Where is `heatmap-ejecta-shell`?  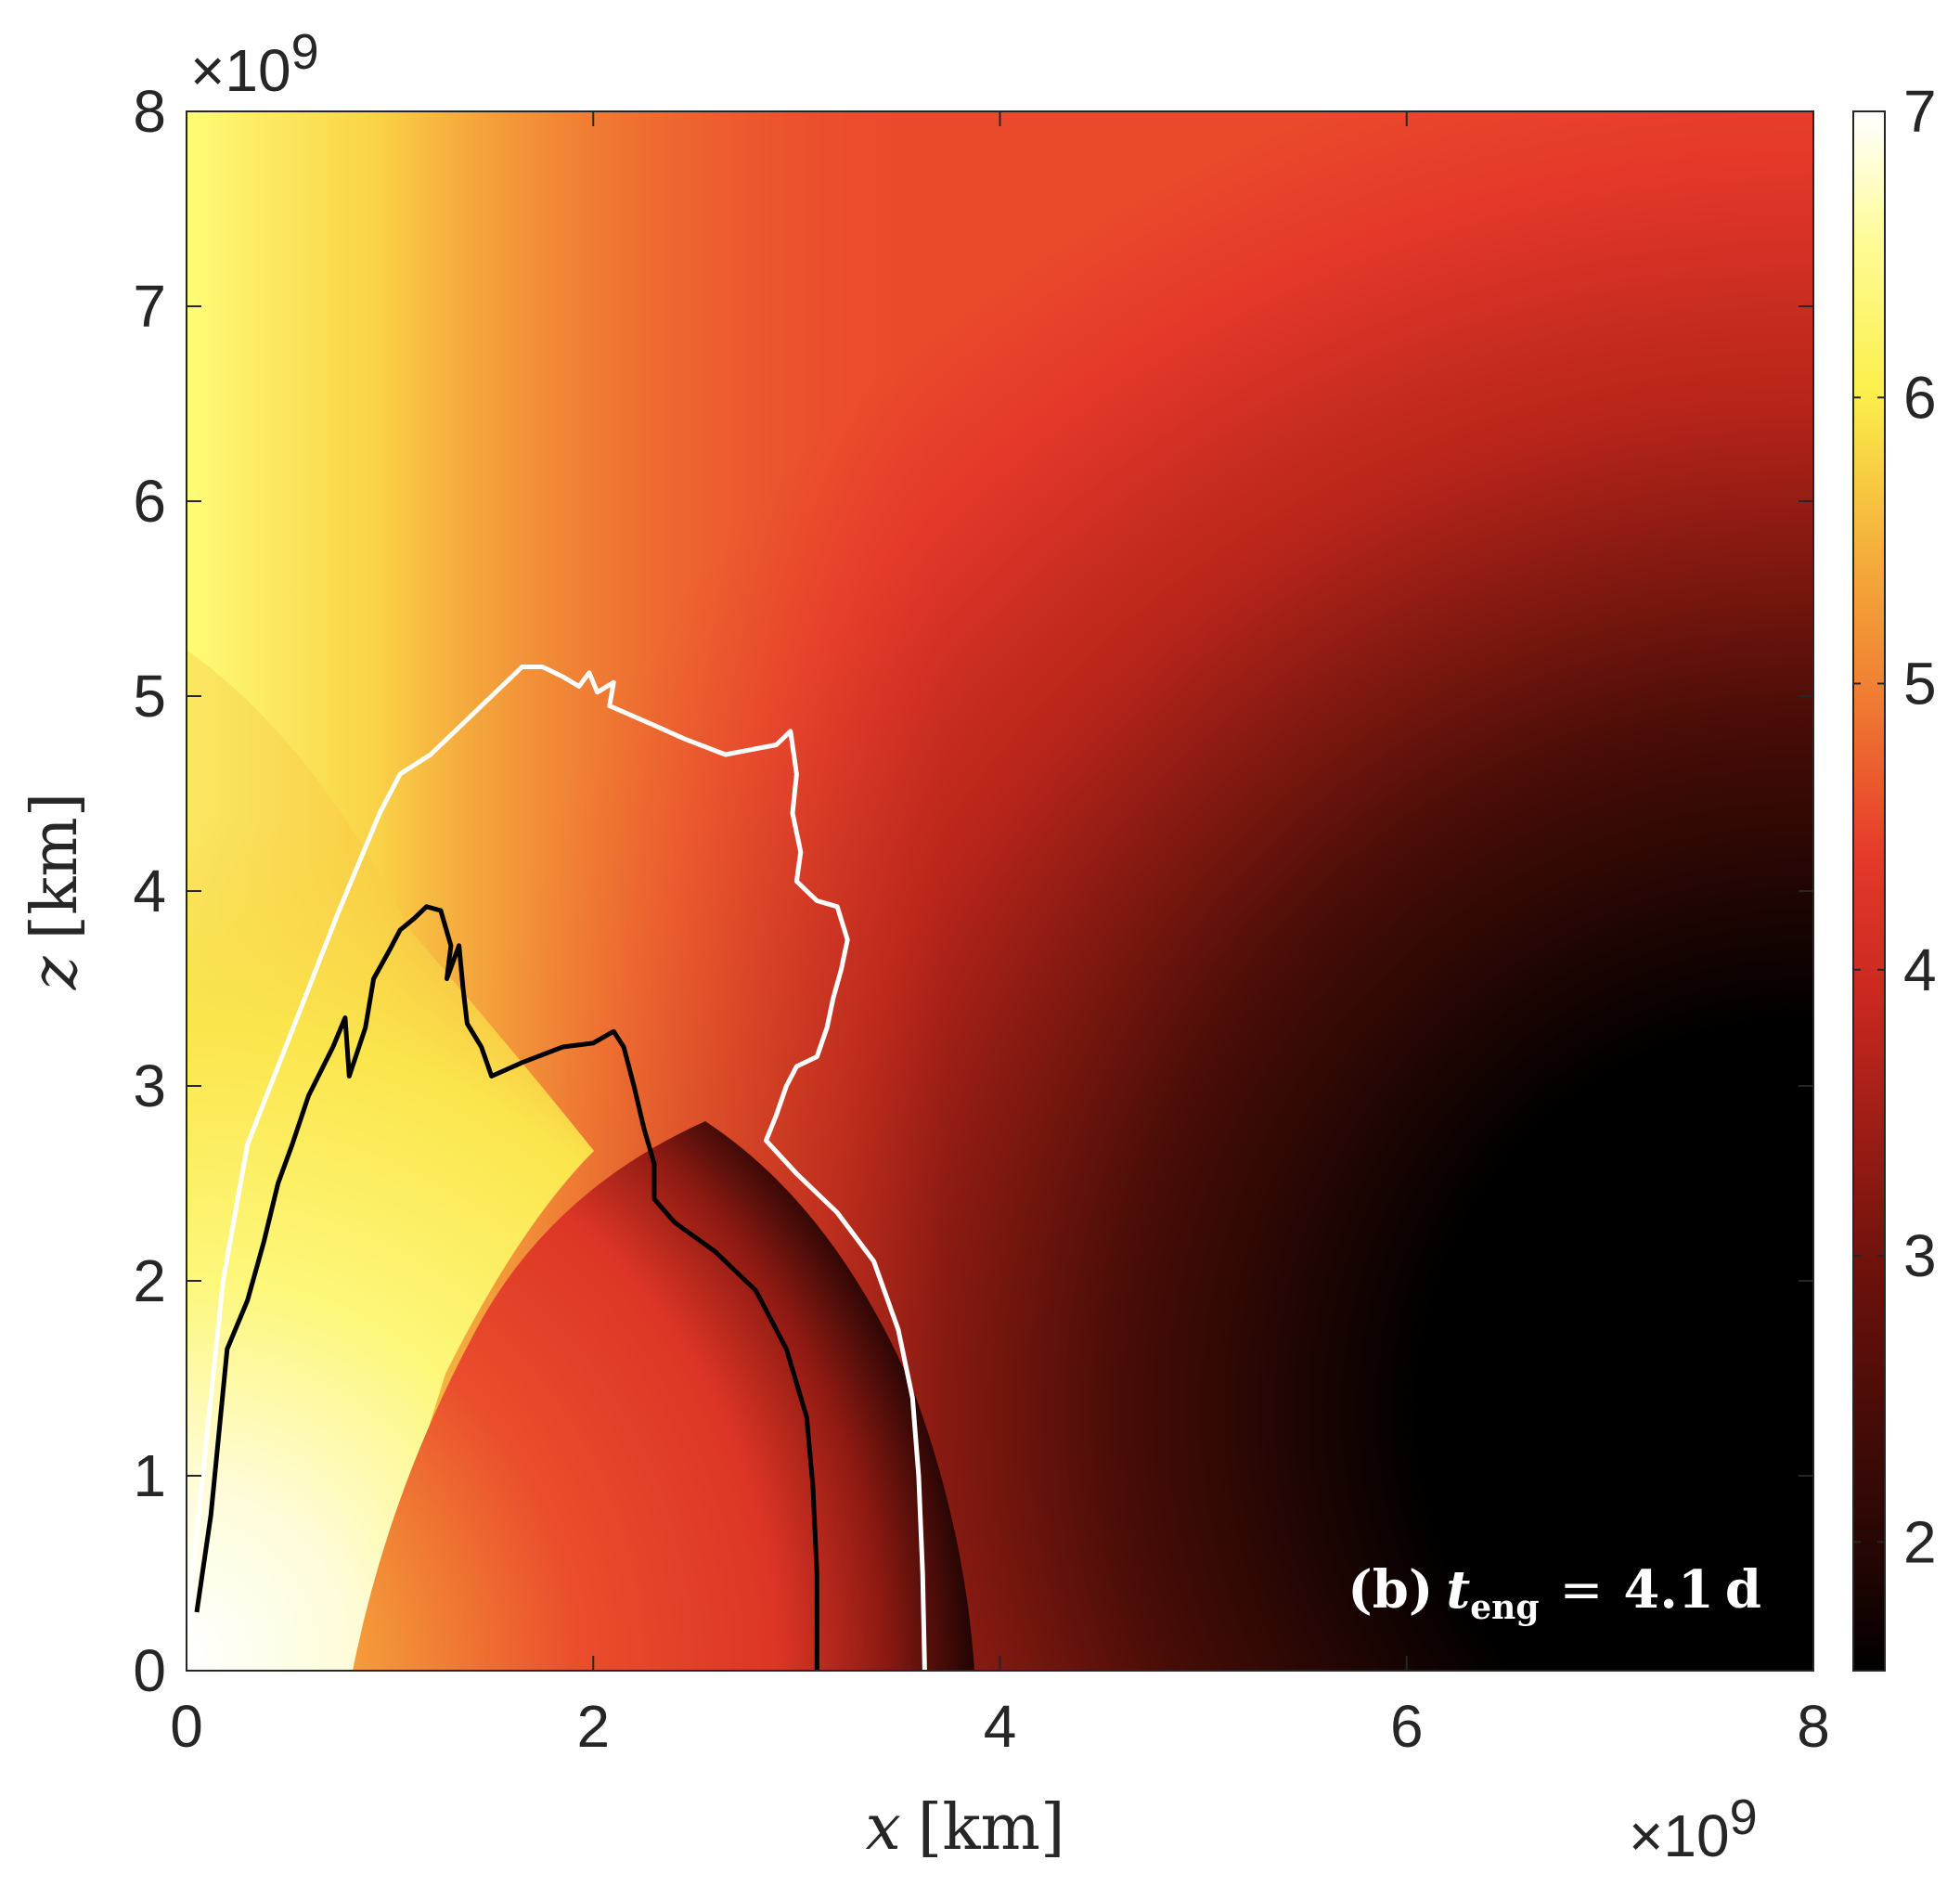 heatmap-ejecta-shell is located at coordinates (663, 1396).